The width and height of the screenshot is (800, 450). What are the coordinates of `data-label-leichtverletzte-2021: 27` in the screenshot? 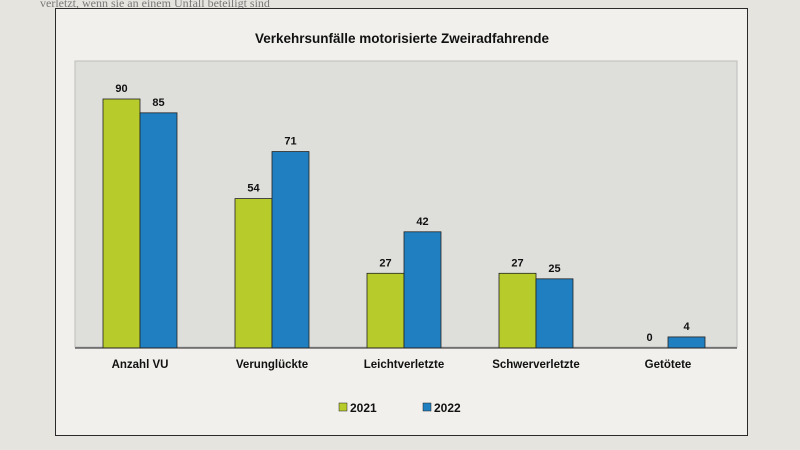 It's located at (385, 263).